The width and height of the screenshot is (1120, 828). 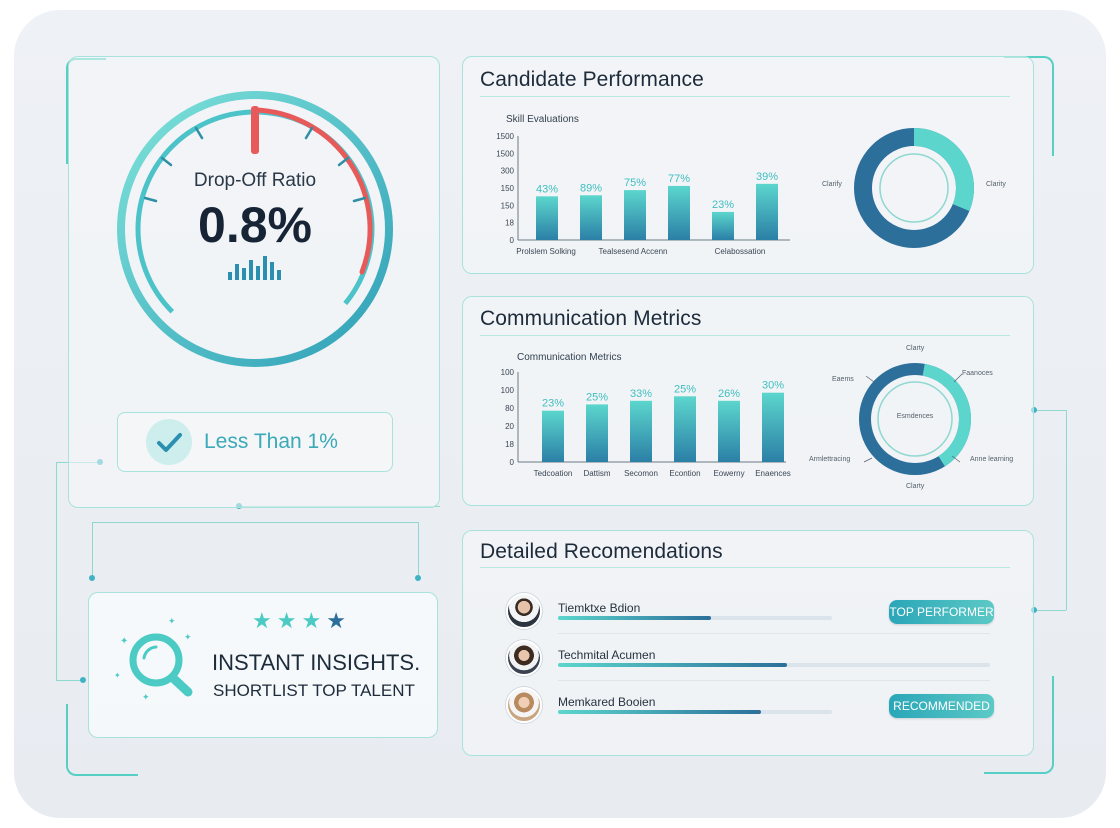 What do you see at coordinates (569, 357) in the screenshot?
I see `comm-chart-title: Communication Metrics` at bounding box center [569, 357].